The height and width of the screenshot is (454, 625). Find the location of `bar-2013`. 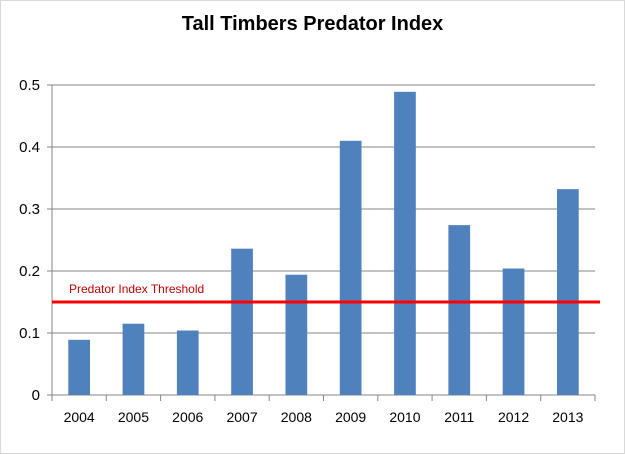

bar-2013 is located at coordinates (567, 292).